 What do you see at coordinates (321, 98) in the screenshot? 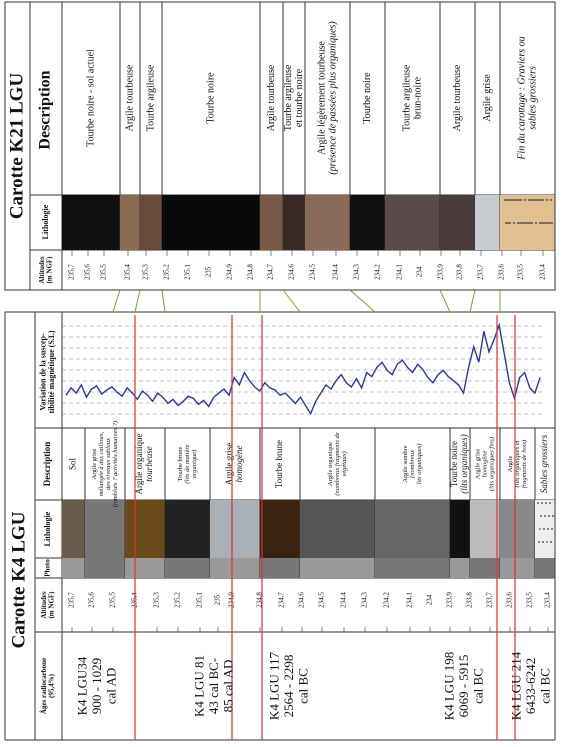
I see `k21-description: Argile légèrement tourbeuse` at bounding box center [321, 98].